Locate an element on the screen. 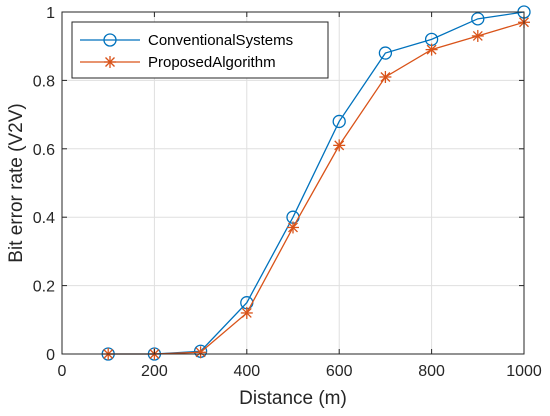 The height and width of the screenshot is (416, 550). x-tick-label: 800 is located at coordinates (431, 371).